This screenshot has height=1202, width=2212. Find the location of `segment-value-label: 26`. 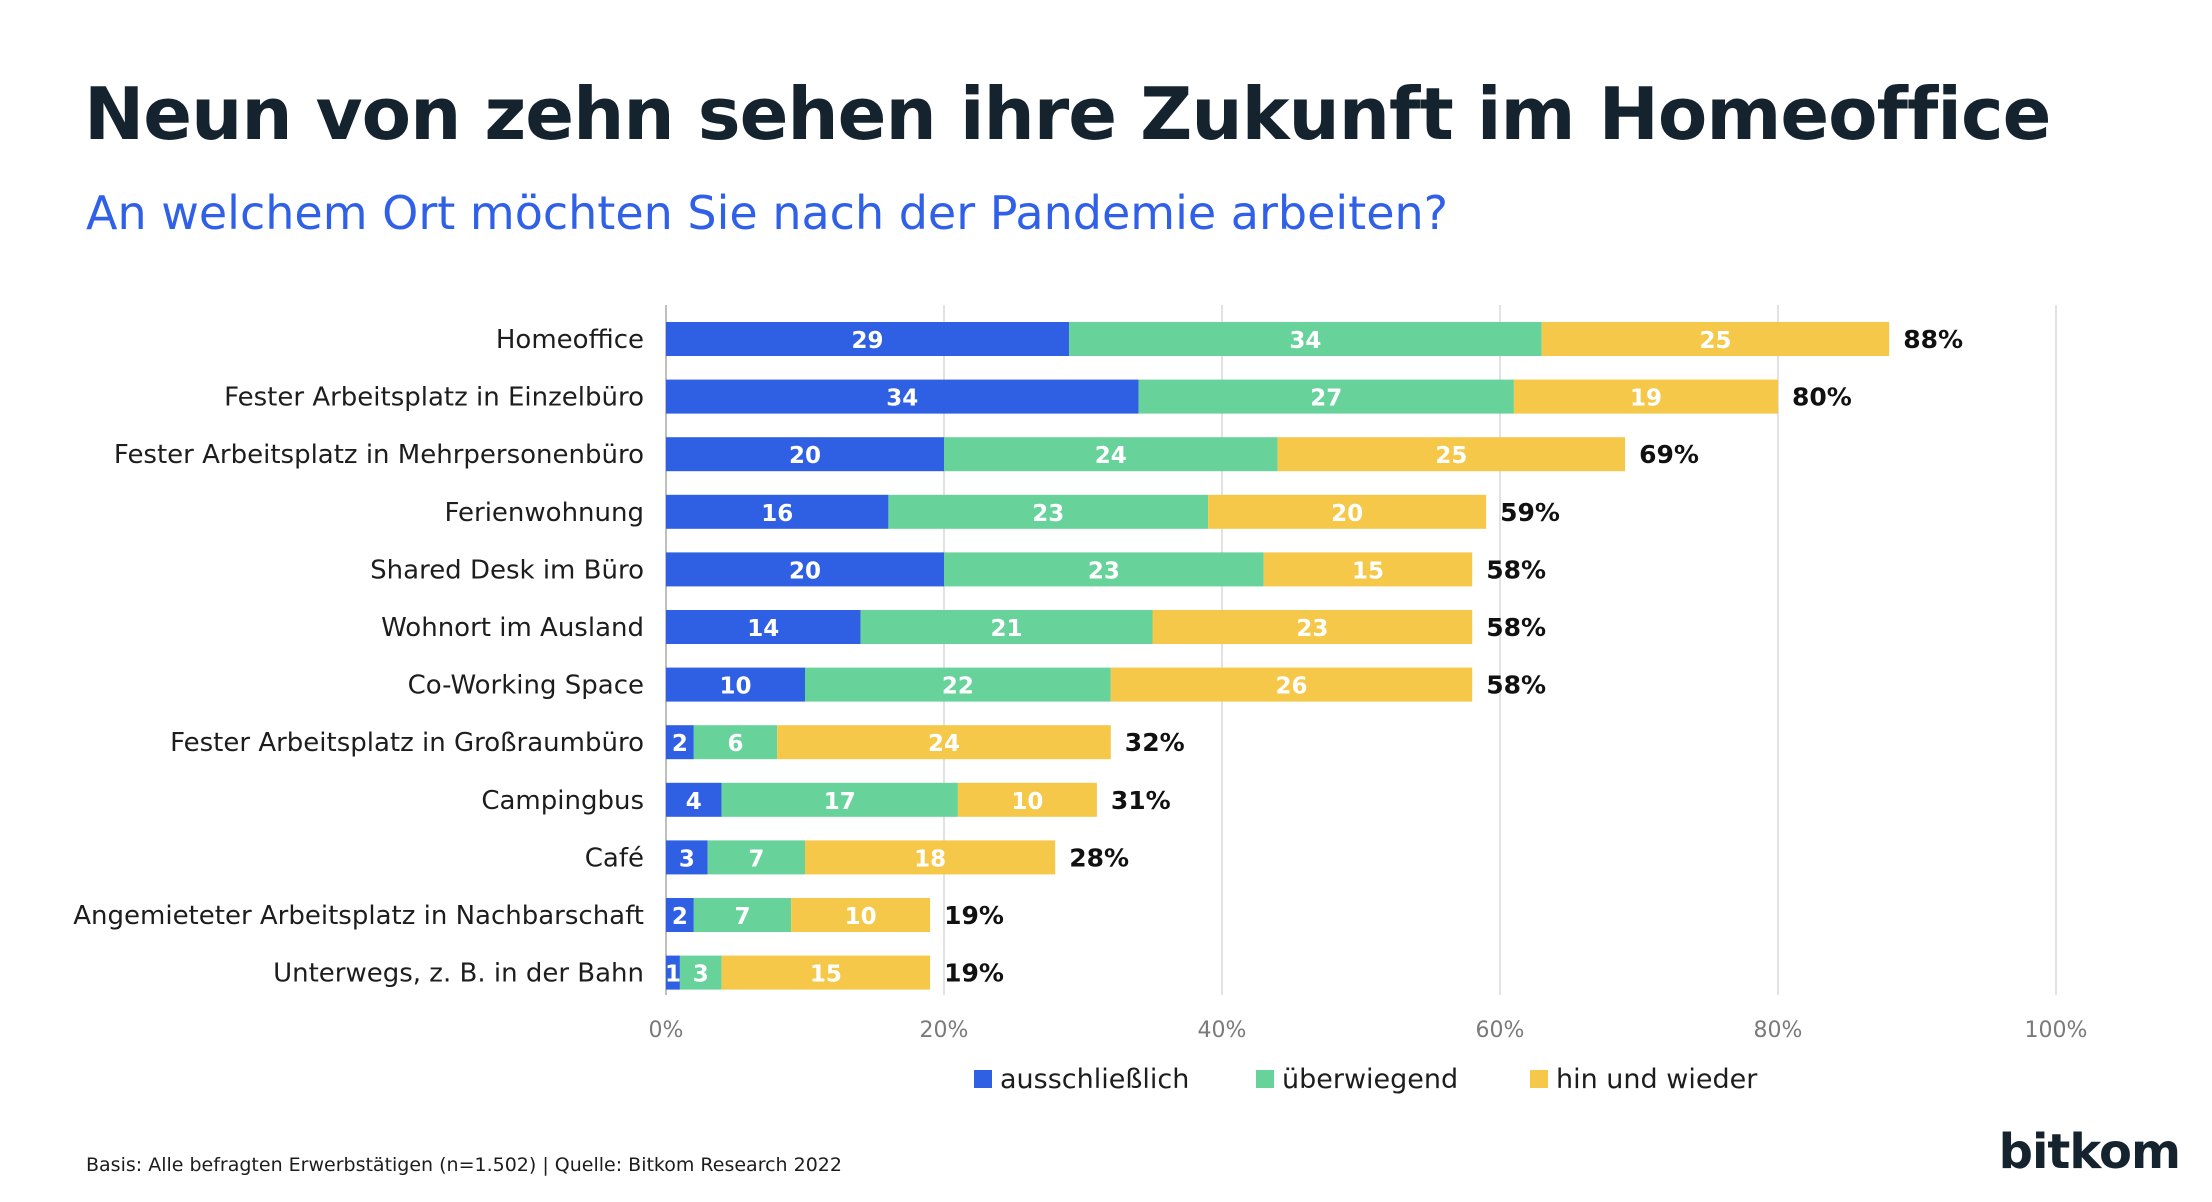

segment-value-label: 26 is located at coordinates (1291, 687).